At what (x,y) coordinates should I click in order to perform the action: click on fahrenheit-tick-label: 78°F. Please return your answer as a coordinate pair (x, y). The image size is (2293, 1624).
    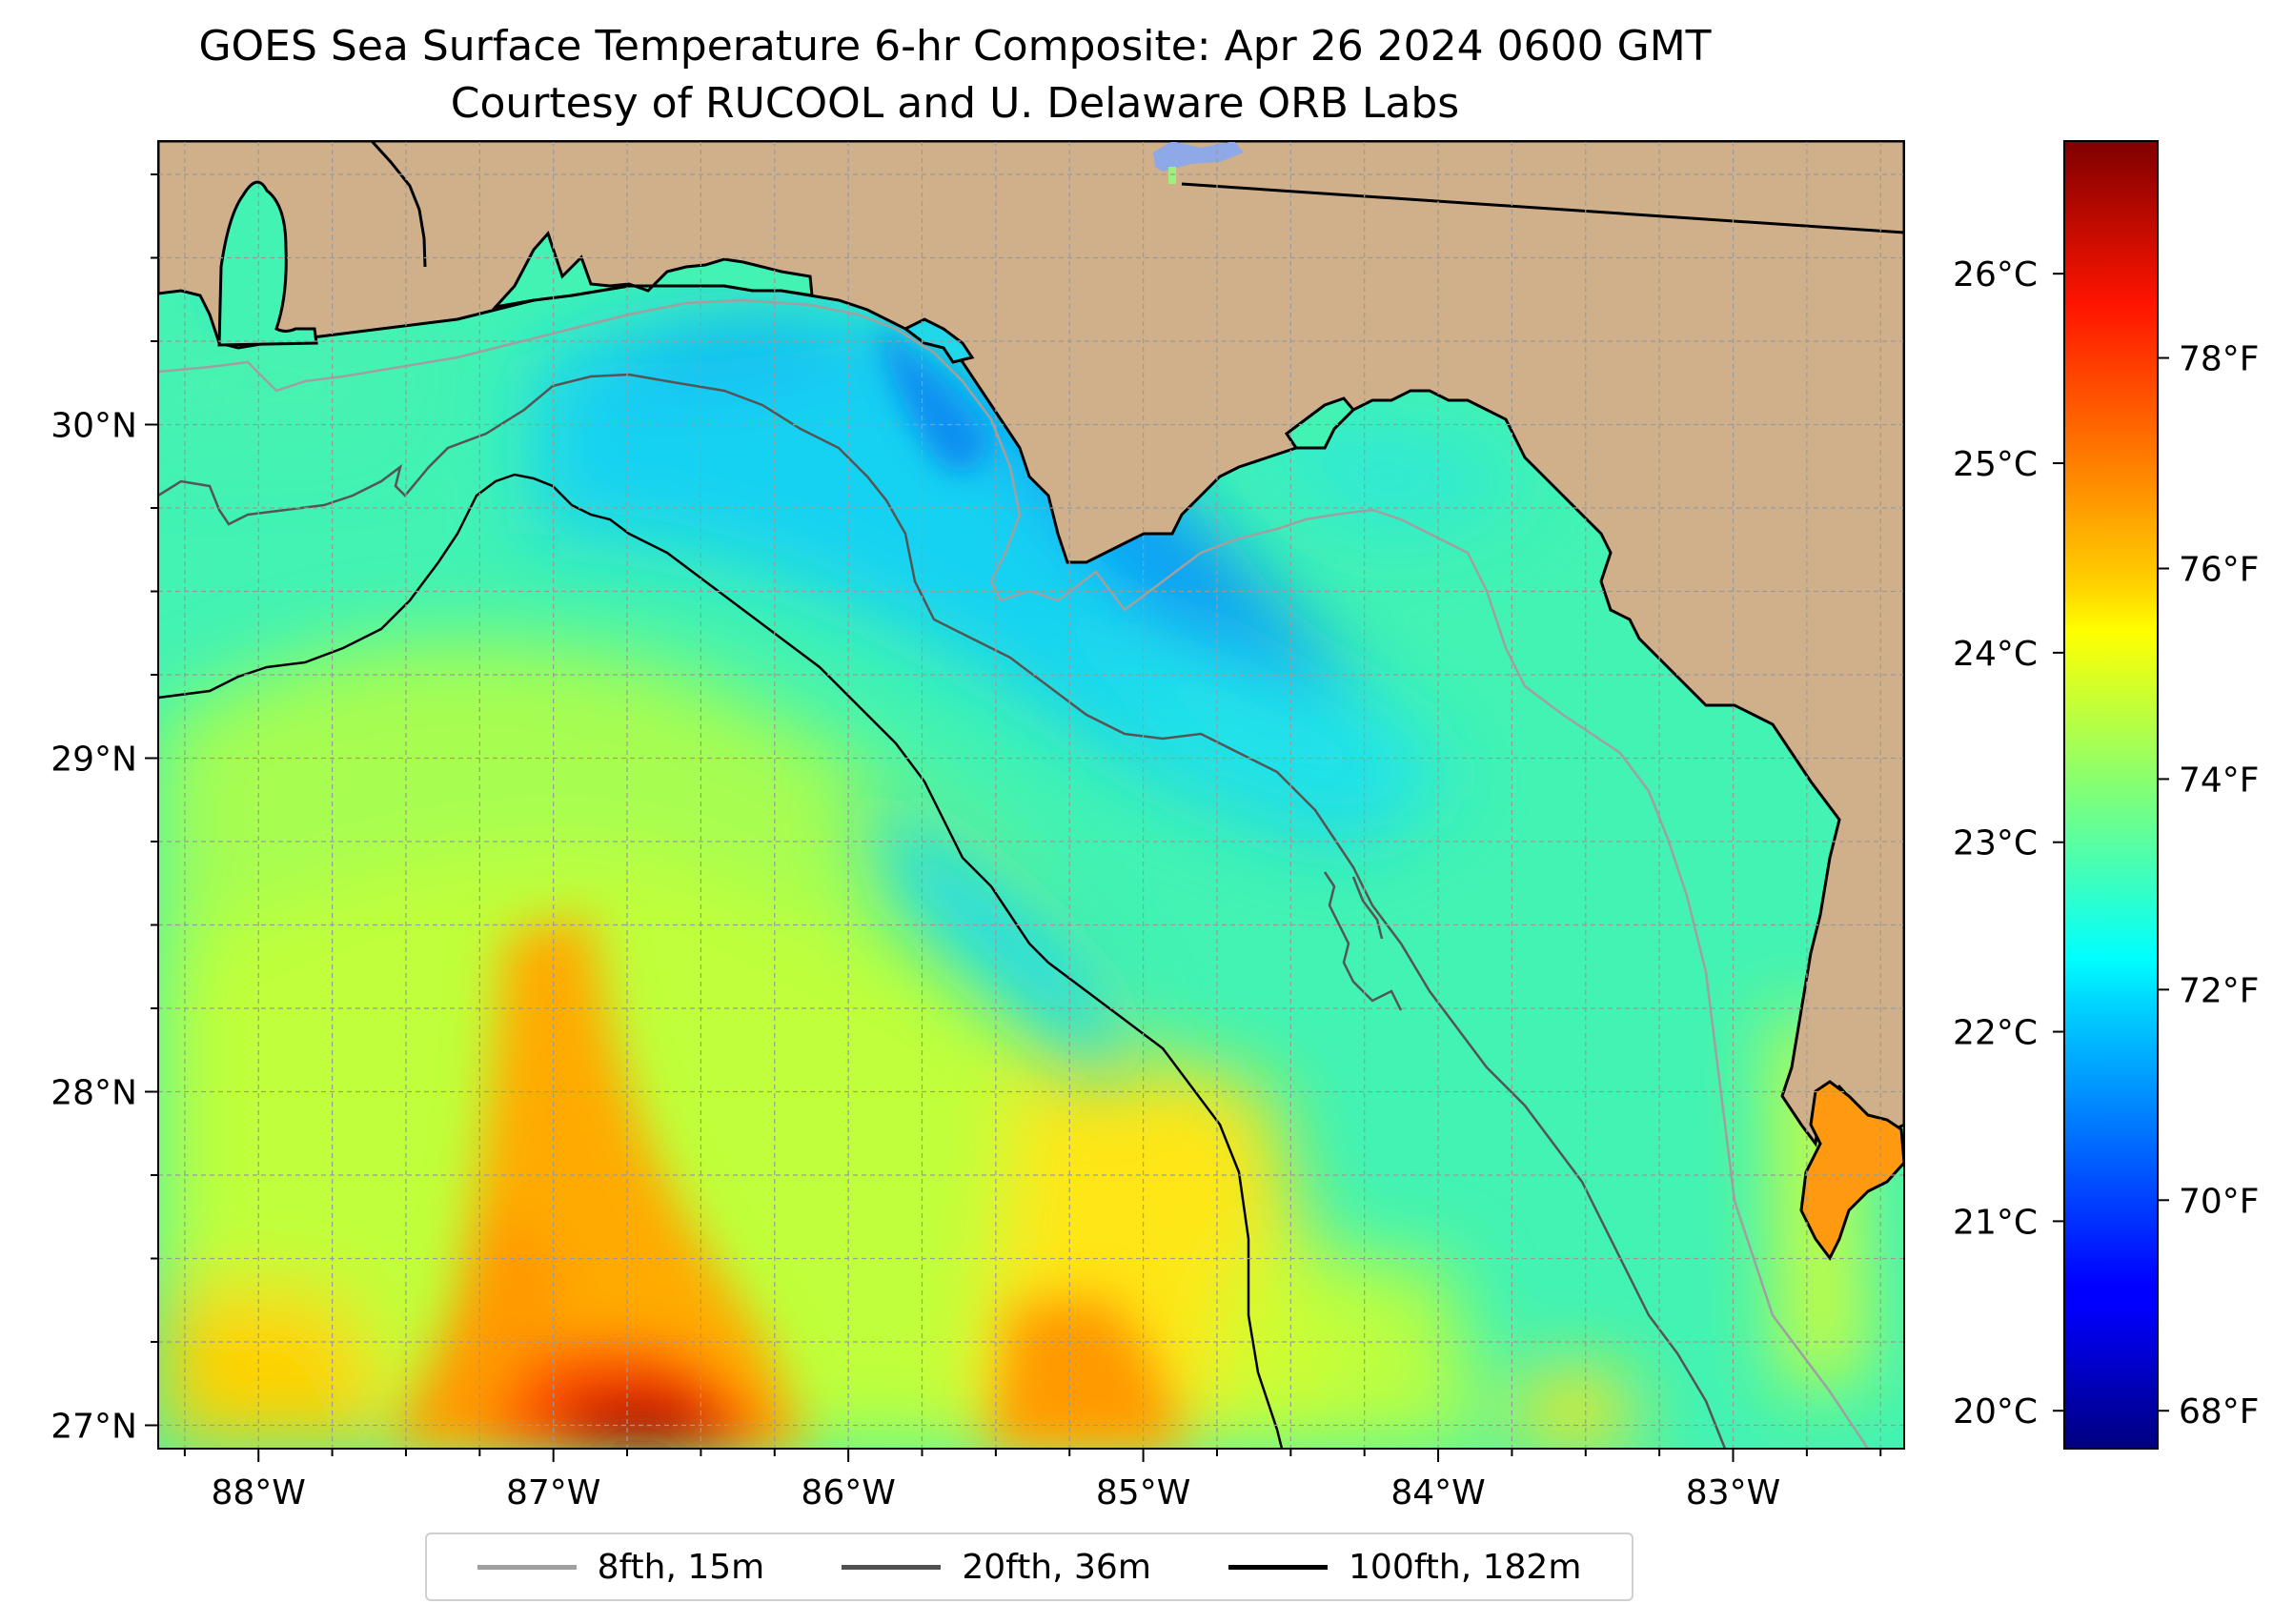
    Looking at the image, I should click on (2220, 359).